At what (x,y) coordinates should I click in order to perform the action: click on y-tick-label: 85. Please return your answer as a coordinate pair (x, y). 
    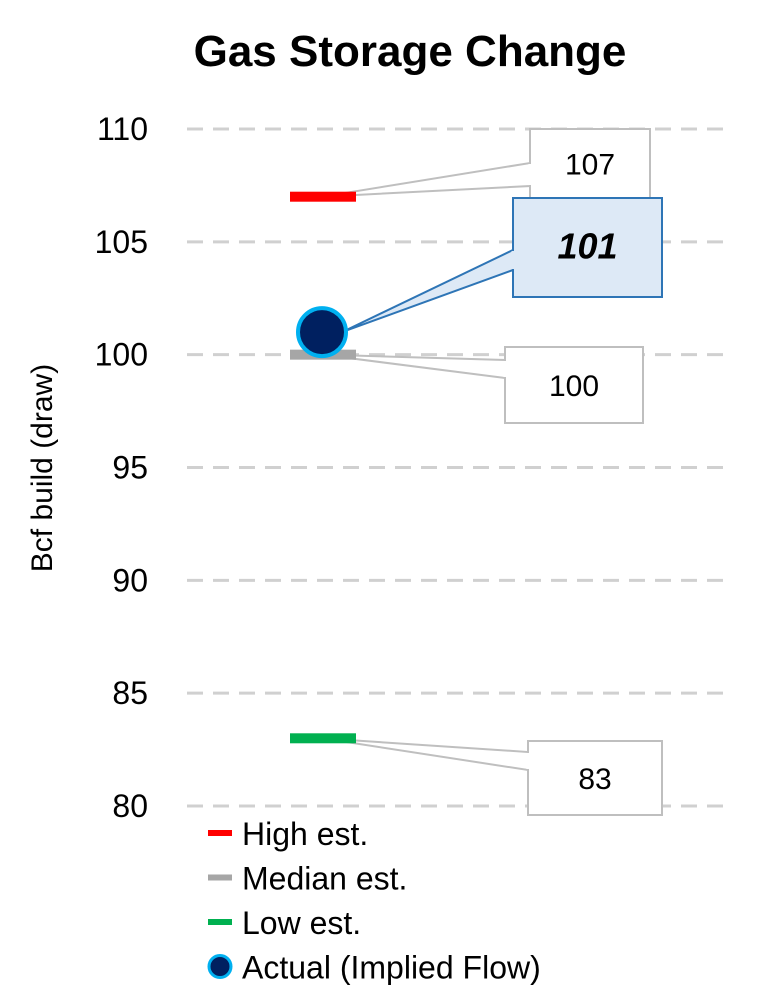
    Looking at the image, I should click on (130, 693).